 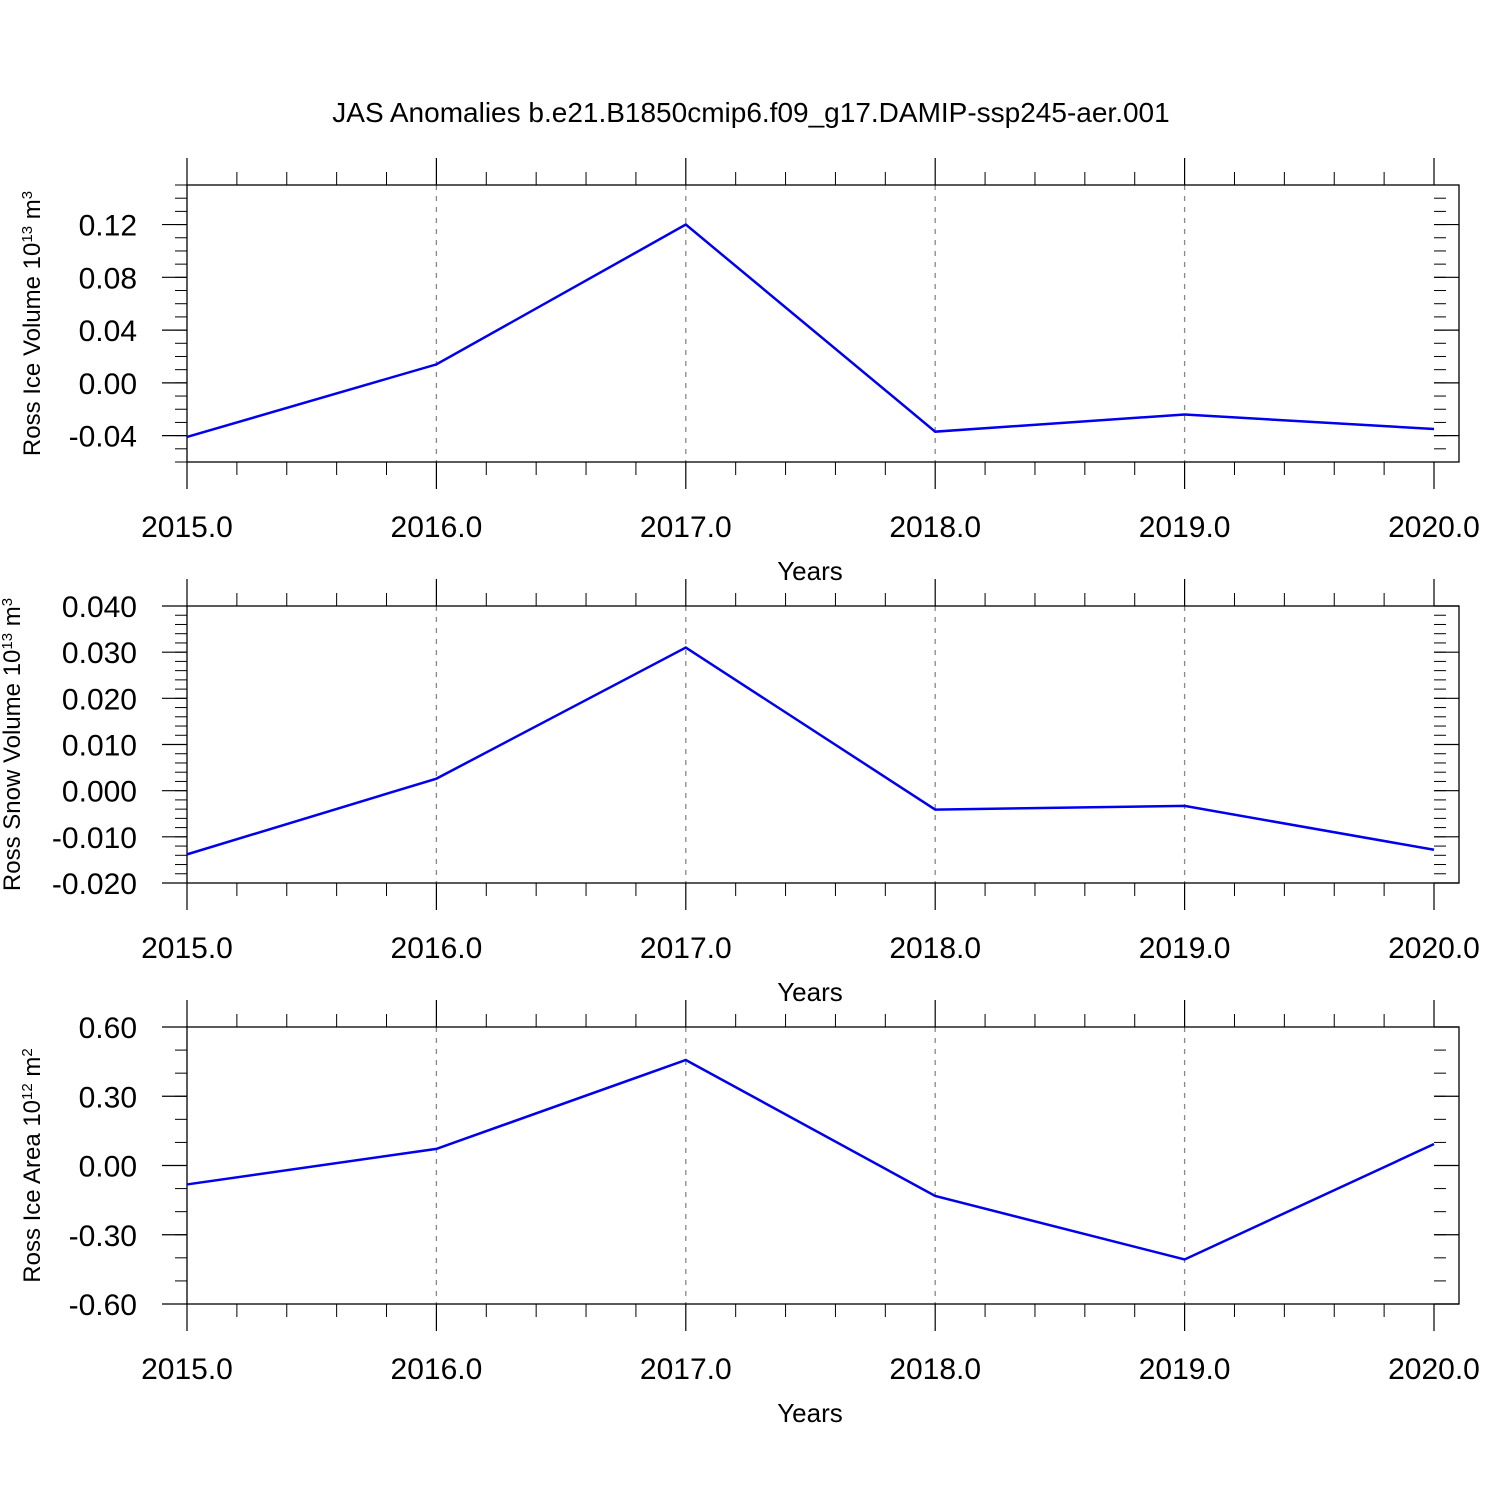 What do you see at coordinates (935, 1369) in the screenshot?
I see `panel3-x-tick-label: 2018.0` at bounding box center [935, 1369].